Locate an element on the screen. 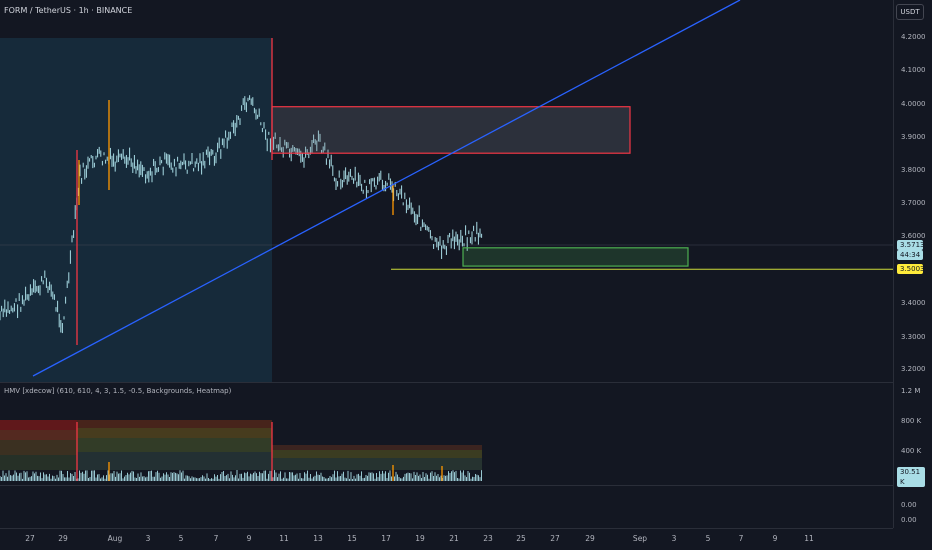 Image resolution: width=932 pixels, height=550 pixels. price-axis-label: 3.3000 is located at coordinates (913, 337).